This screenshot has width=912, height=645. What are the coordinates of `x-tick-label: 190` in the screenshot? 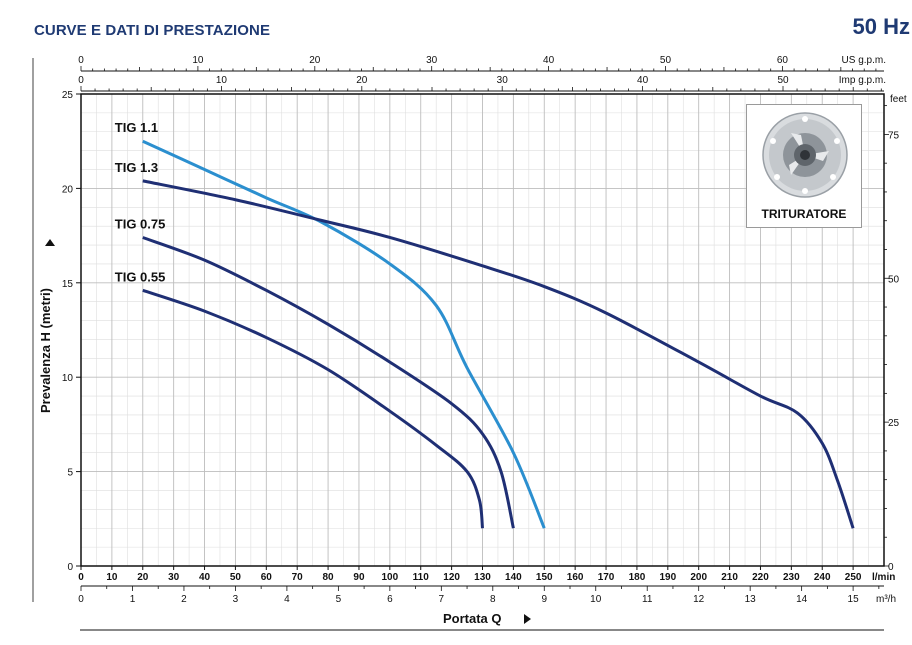 It's located at (667, 577).